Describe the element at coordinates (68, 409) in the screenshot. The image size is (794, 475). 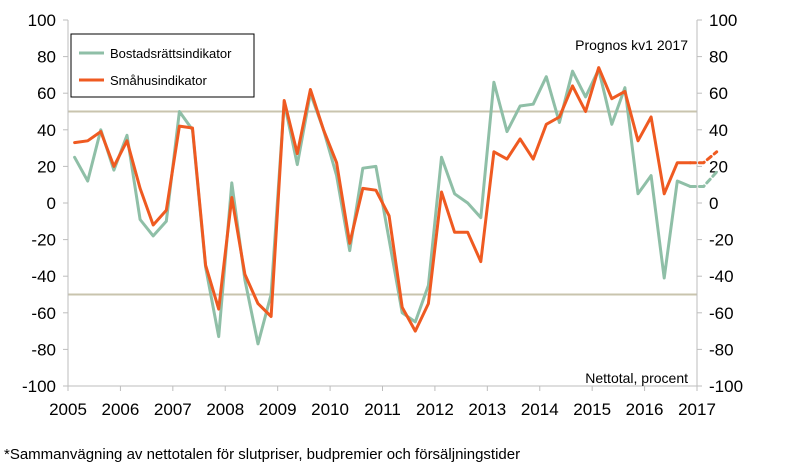
I see `x-tick-label: 2005` at that location.